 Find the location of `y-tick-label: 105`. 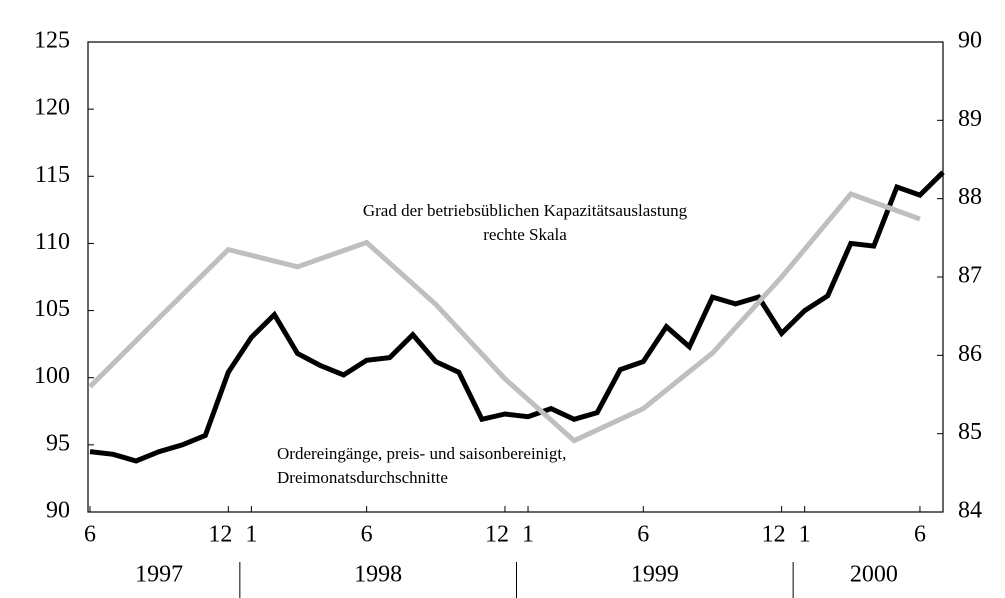

y-tick-label: 105 is located at coordinates (52, 309).